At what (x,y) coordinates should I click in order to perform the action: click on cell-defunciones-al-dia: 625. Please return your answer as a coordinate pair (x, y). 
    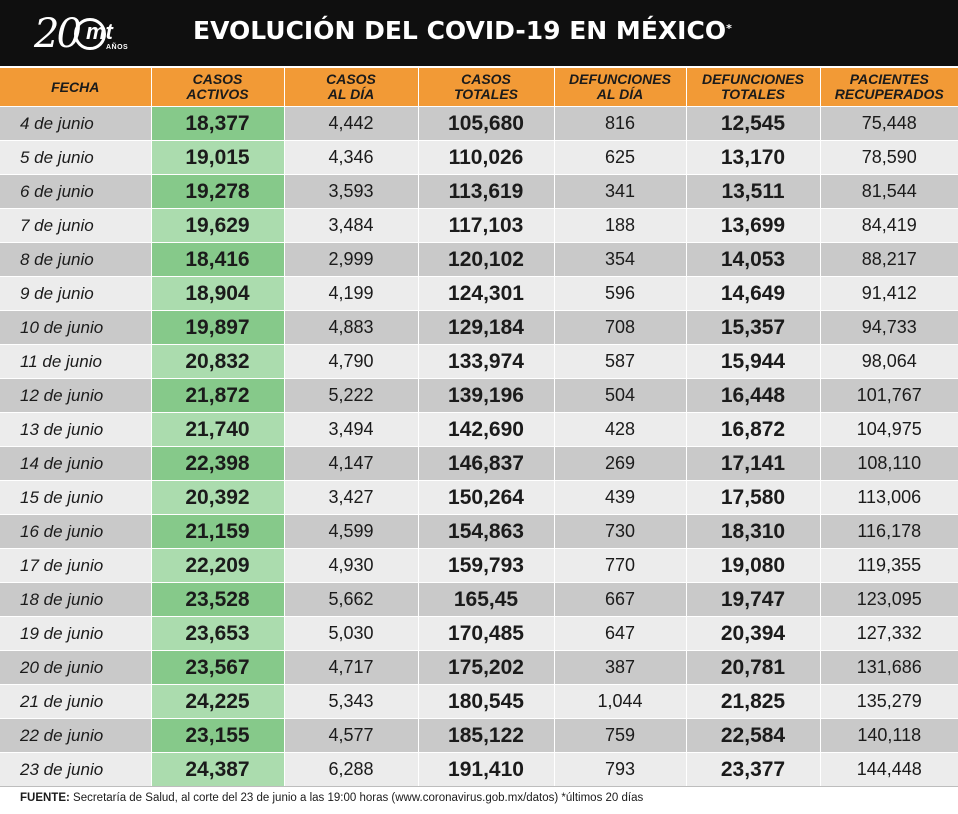
    Looking at the image, I should click on (620, 157).